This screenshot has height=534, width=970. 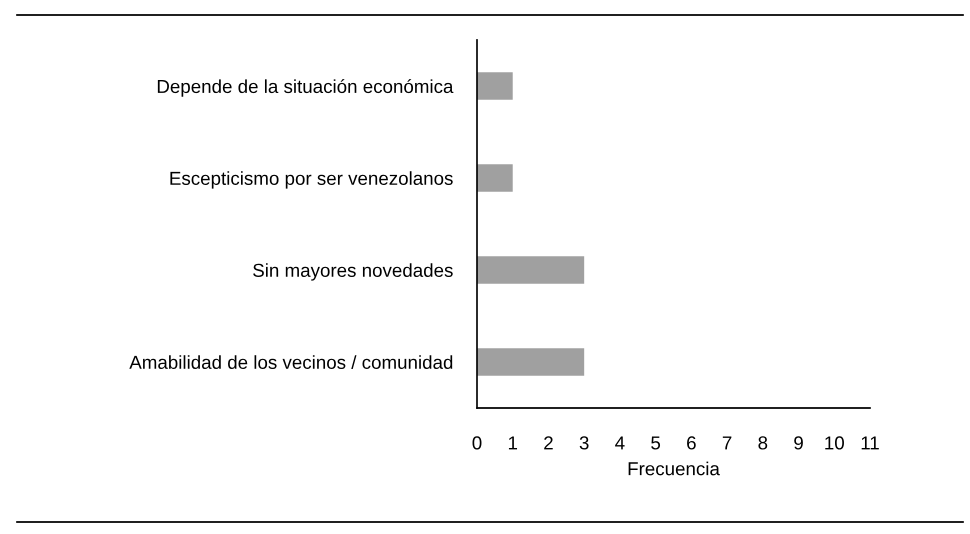 What do you see at coordinates (353, 272) in the screenshot?
I see `y-tick-label: Sin mayores novedades` at bounding box center [353, 272].